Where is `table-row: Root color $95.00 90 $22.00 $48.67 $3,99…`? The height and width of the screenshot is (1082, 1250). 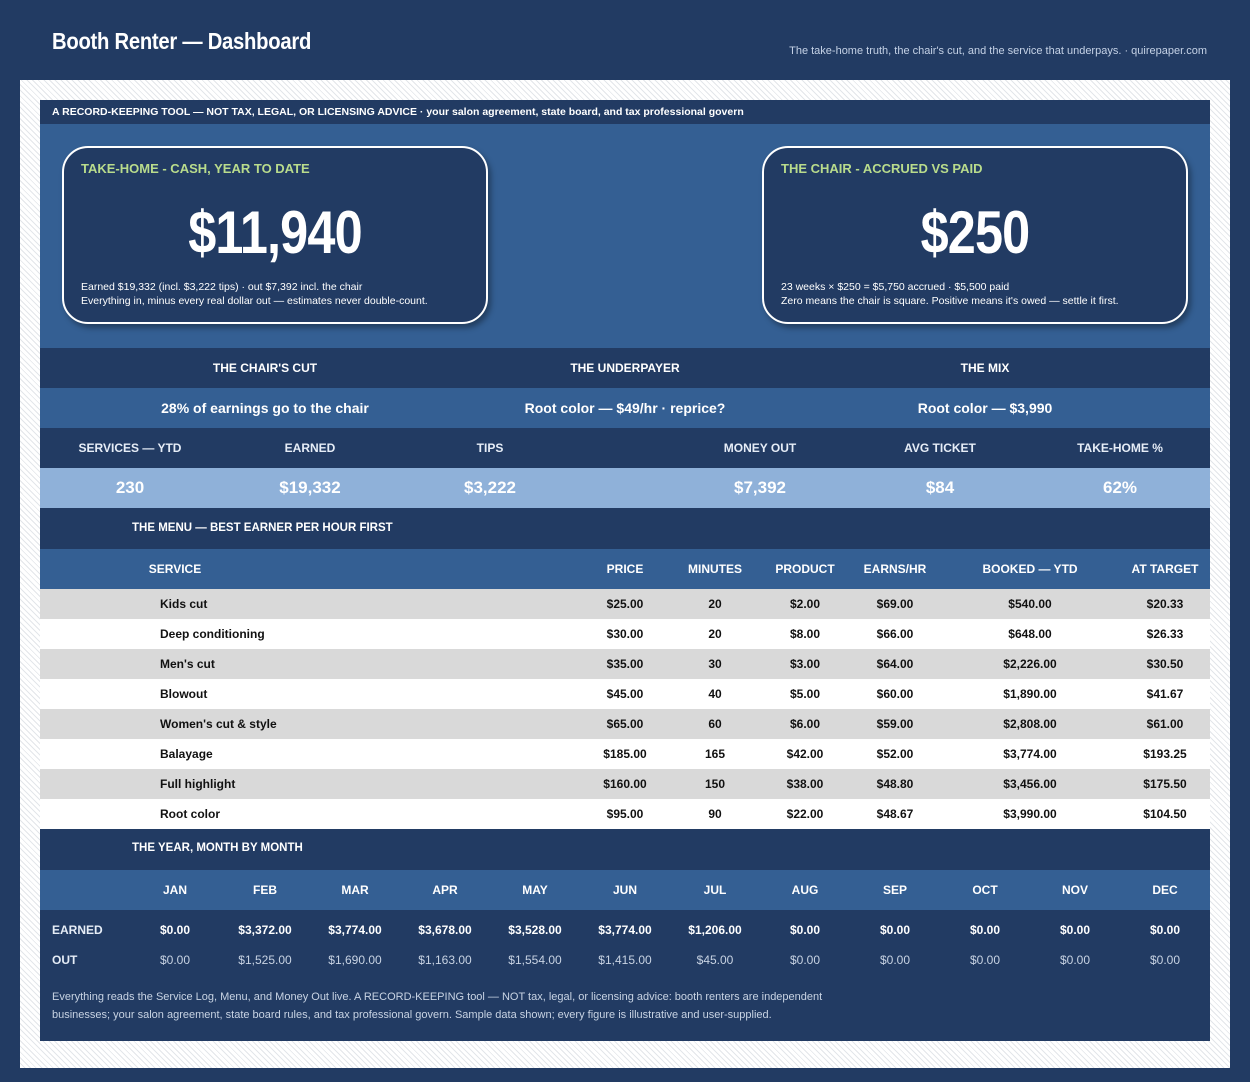 table-row: Root color $95.00 90 $22.00 $48.67 $3,99… is located at coordinates (625, 814).